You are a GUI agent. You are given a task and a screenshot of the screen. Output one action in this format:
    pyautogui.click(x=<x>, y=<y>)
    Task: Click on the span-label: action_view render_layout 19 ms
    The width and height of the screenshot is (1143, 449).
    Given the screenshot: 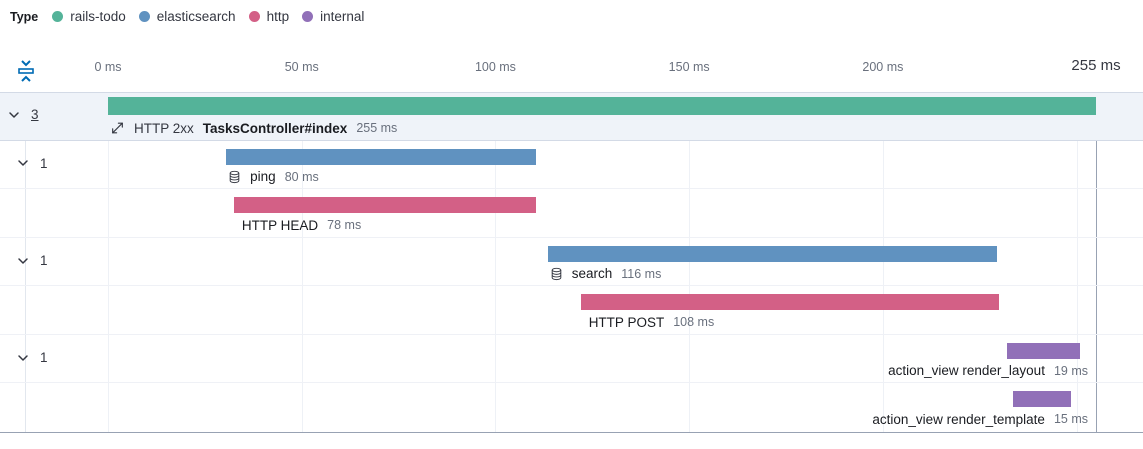 What is the action you would take?
    pyautogui.click(x=988, y=371)
    